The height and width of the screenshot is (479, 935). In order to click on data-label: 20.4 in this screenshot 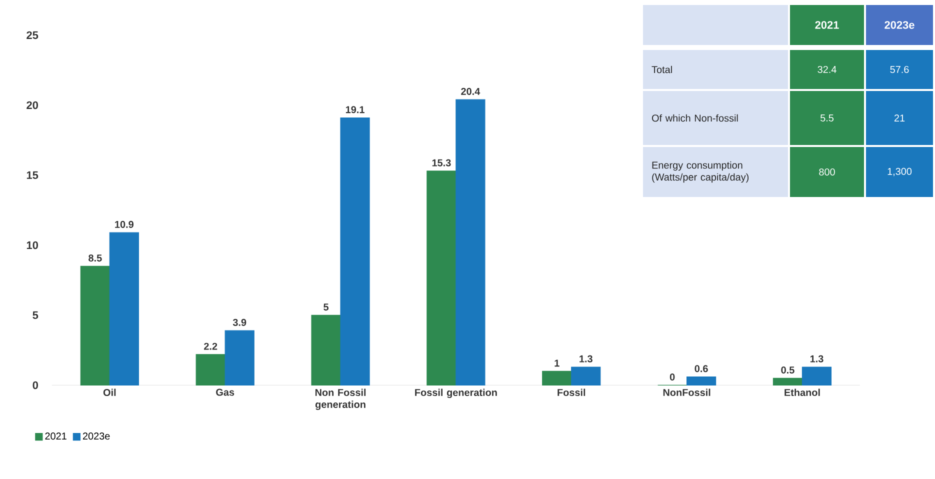, I will do `click(470, 91)`.